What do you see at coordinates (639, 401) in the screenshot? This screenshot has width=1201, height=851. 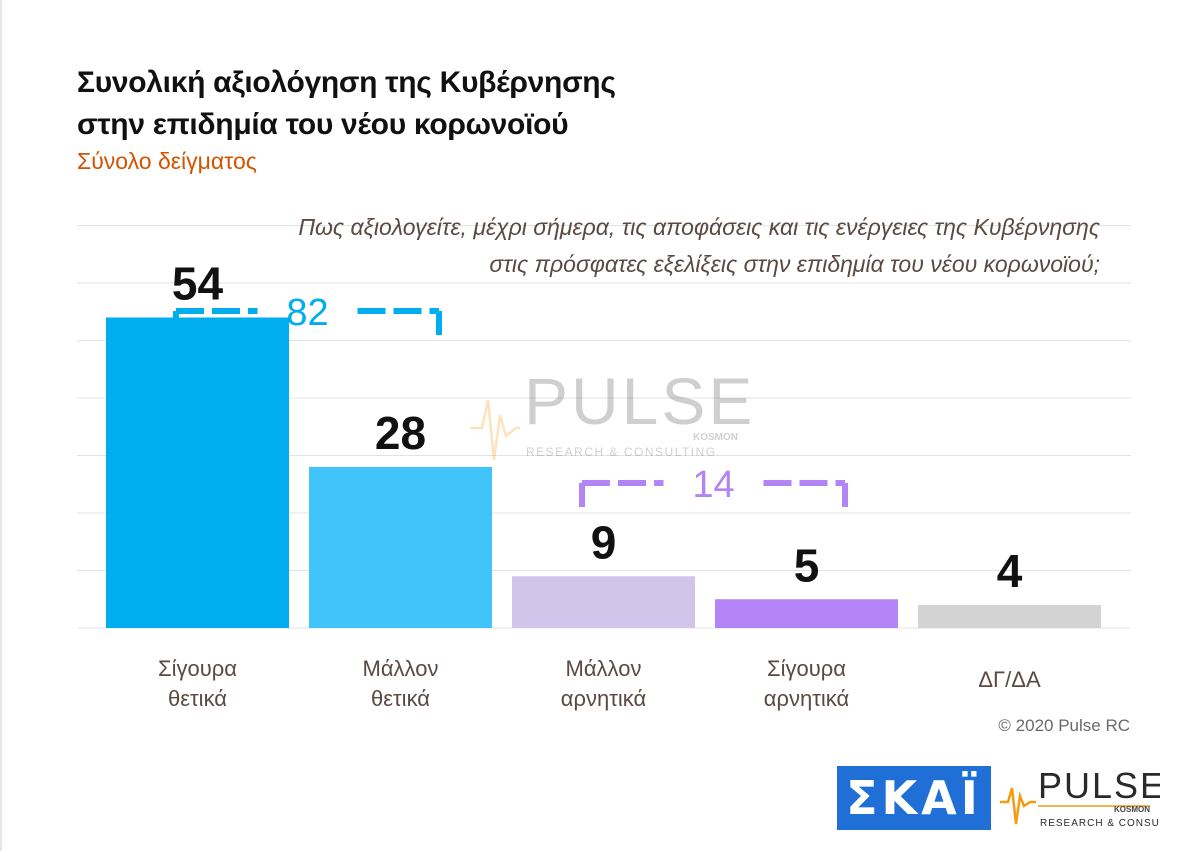 I see `watermark-brand: PULSE` at bounding box center [639, 401].